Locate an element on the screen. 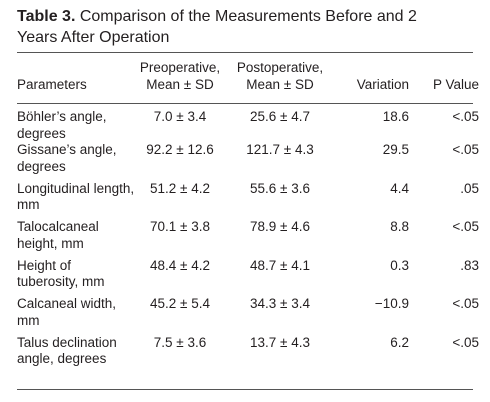 This screenshot has width=490, height=402. table-cell: 48.4 ± 4.2 is located at coordinates (180, 265).